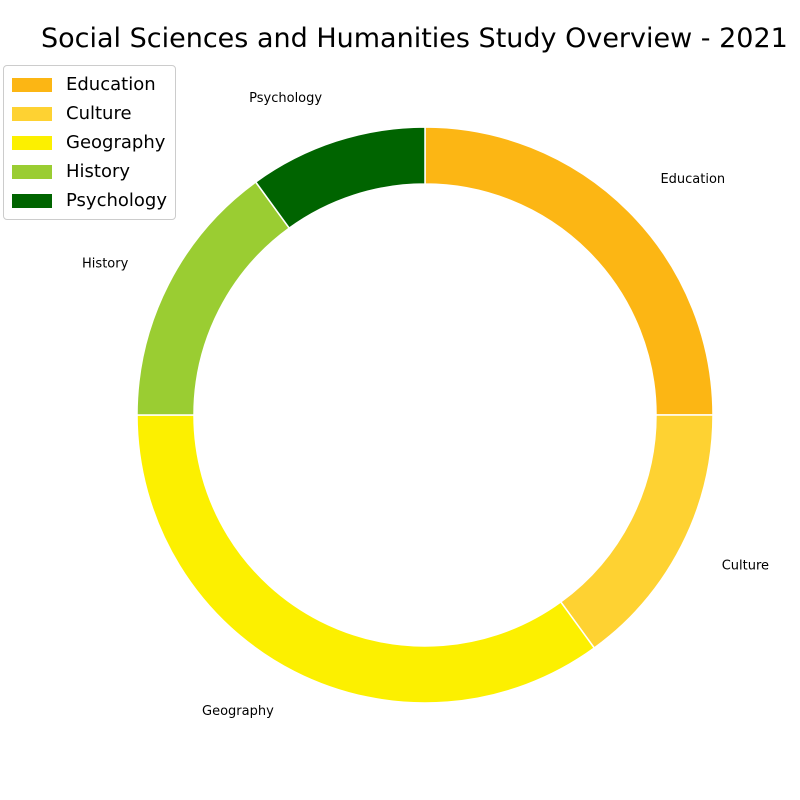 The width and height of the screenshot is (800, 800). What do you see at coordinates (99, 113) in the screenshot?
I see `legend-label: Culture` at bounding box center [99, 113].